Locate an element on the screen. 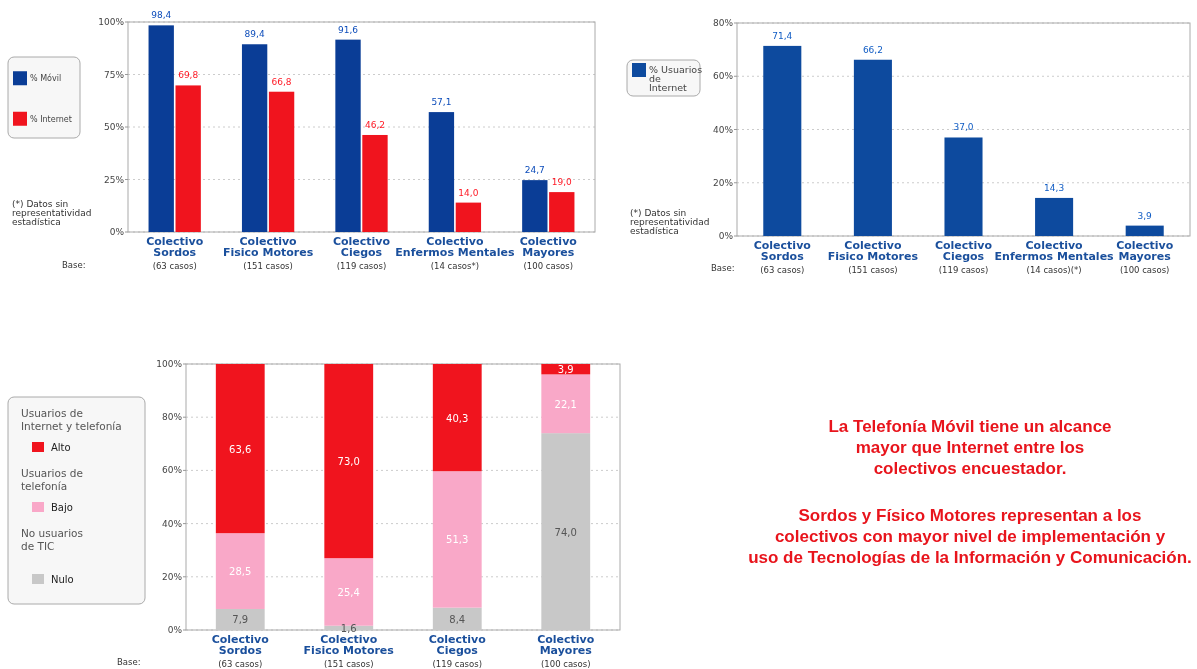 This screenshot has width=1197, height=669. data-label: 57,1 is located at coordinates (441, 102).